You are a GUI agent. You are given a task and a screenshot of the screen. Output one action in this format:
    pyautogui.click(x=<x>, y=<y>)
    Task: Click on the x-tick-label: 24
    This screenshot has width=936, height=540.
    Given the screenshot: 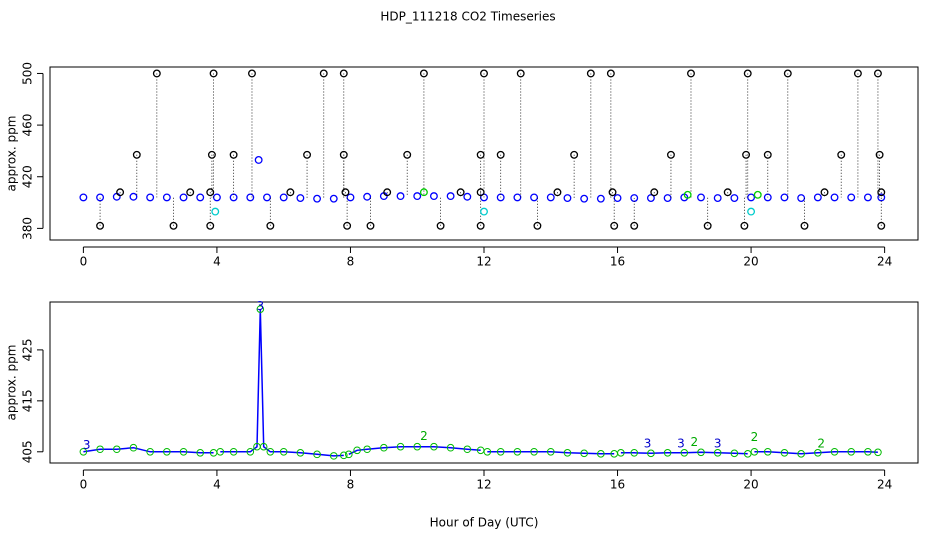 What is the action you would take?
    pyautogui.click(x=884, y=262)
    